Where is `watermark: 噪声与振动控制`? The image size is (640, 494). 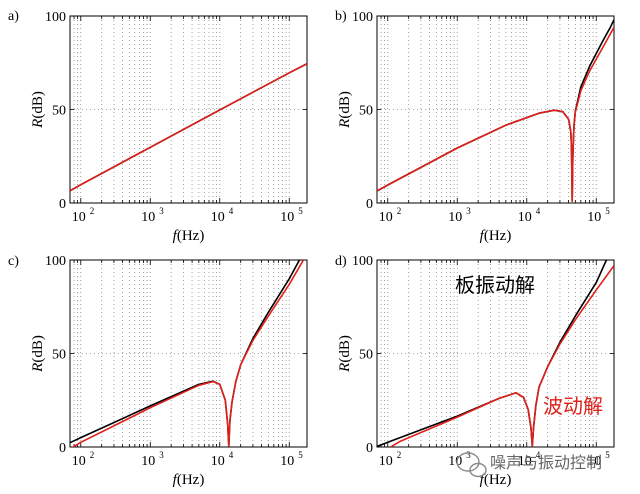
watermark: 噪声与振动控制 is located at coordinates (529, 465).